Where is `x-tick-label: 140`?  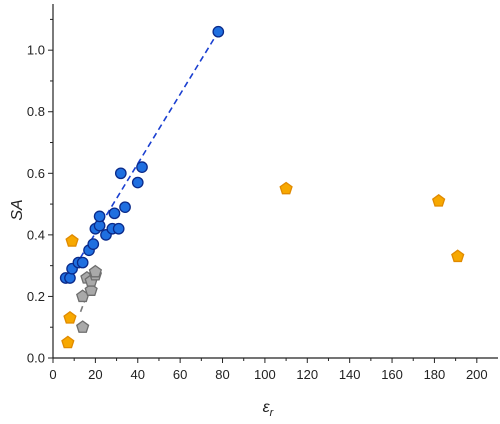 x-tick-label: 140 is located at coordinates (350, 374).